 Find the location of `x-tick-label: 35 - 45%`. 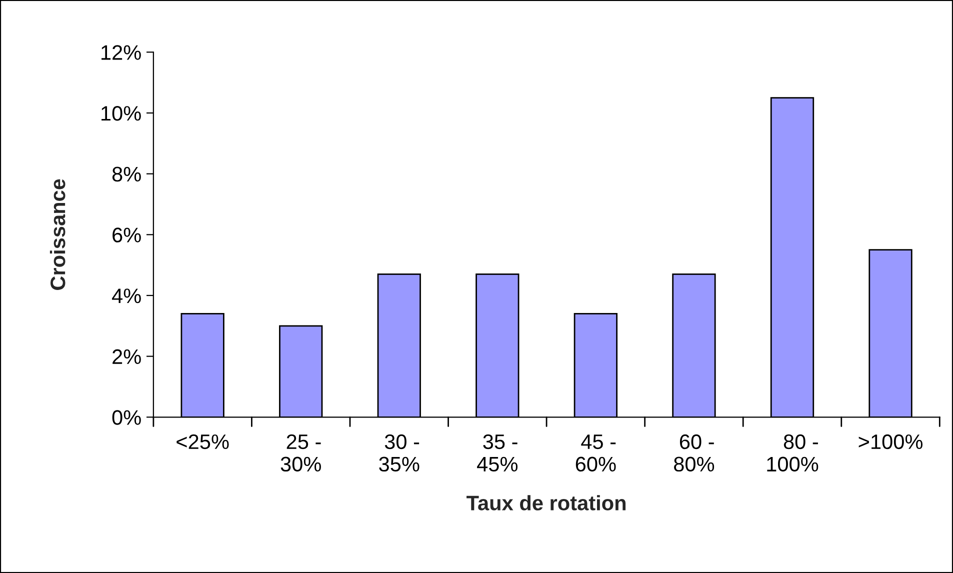

x-tick-label: 35 - 45% is located at coordinates (497, 453).